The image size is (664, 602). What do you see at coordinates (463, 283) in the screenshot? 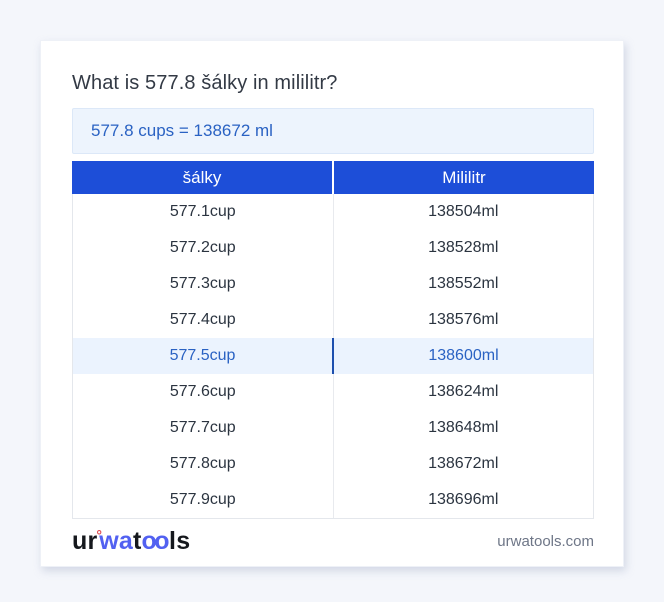
I see `ml-value: 138552ml` at bounding box center [463, 283].